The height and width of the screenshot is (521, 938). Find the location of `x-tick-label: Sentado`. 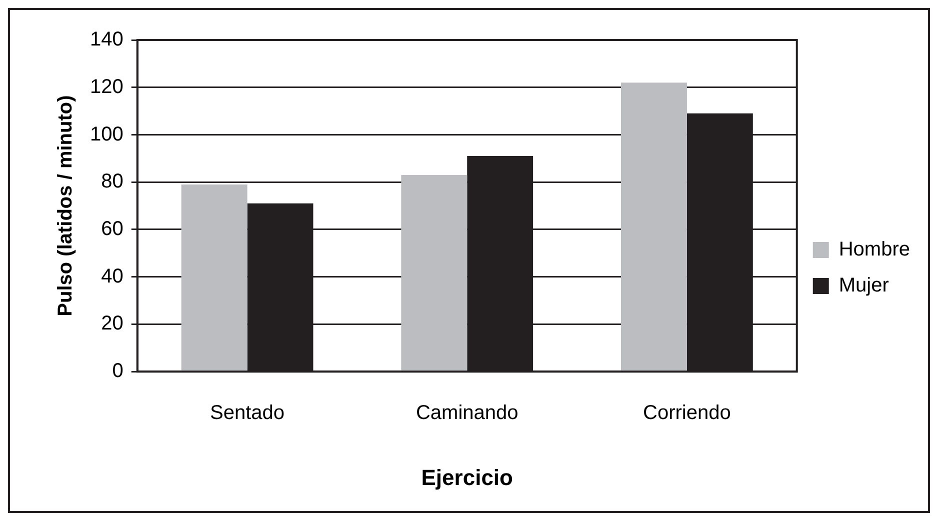

x-tick-label: Sentado is located at coordinates (247, 413).